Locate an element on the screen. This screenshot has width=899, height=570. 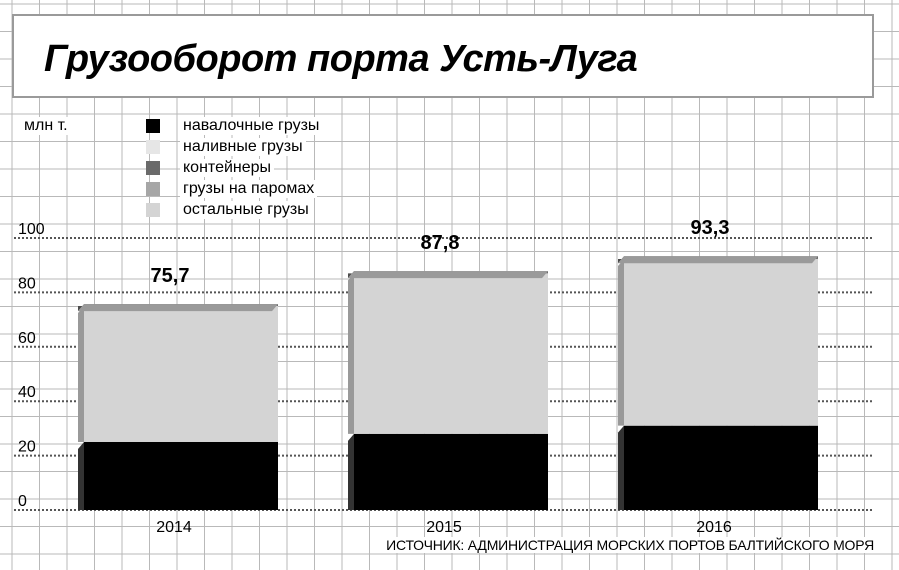
y-tick-label: 0 is located at coordinates (22, 501).